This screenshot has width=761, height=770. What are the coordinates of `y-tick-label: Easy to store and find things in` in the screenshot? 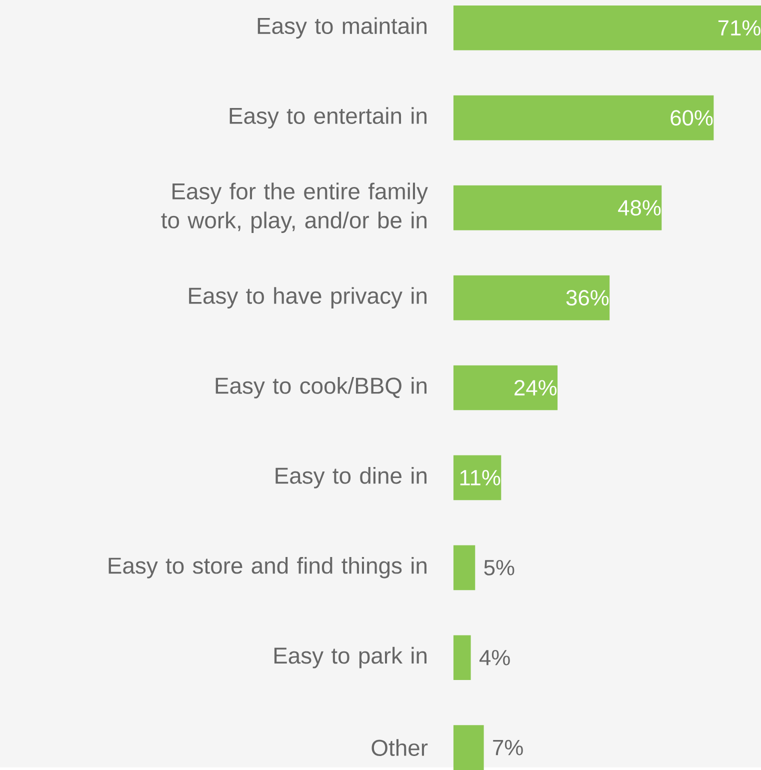 It's located at (267, 567).